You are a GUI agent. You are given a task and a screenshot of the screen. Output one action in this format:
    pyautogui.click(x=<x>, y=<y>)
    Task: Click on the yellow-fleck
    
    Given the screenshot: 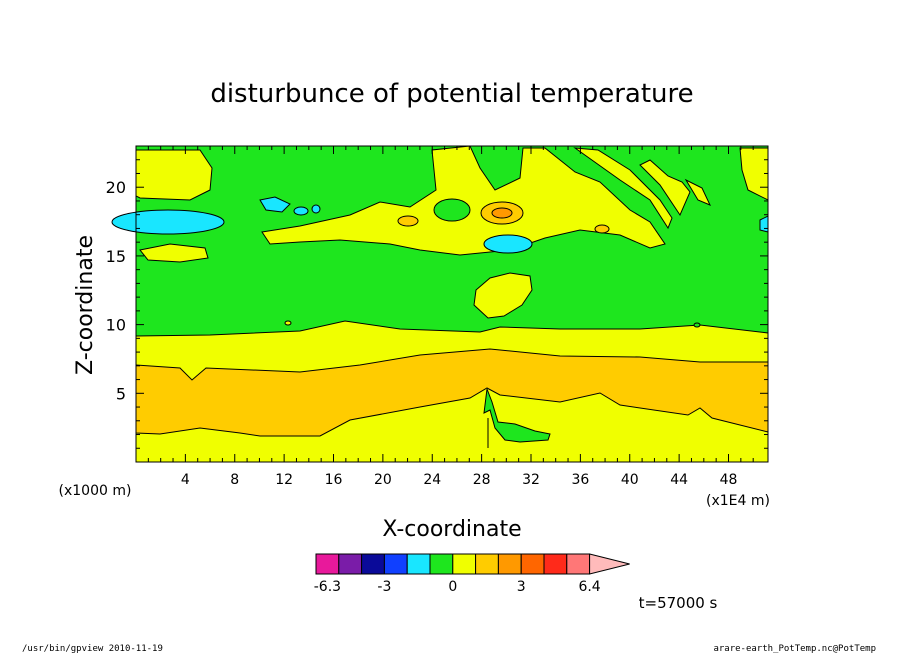 What is the action you would take?
    pyautogui.click(x=288, y=323)
    